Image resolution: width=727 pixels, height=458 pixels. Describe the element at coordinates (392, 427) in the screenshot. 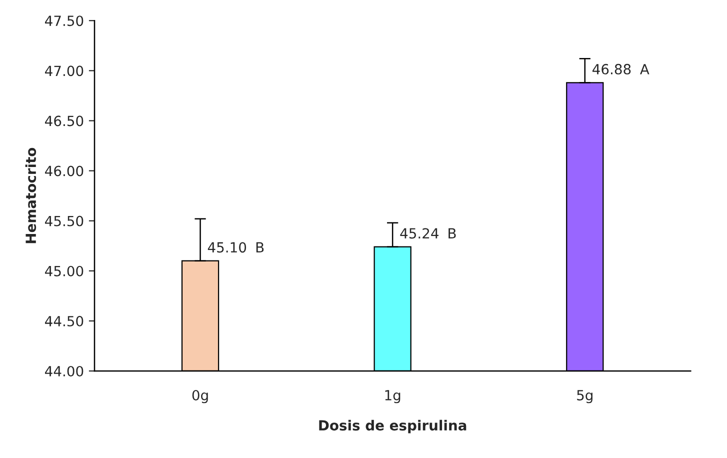

I see `x-axis-title: Dosis de espirulina` at that location.